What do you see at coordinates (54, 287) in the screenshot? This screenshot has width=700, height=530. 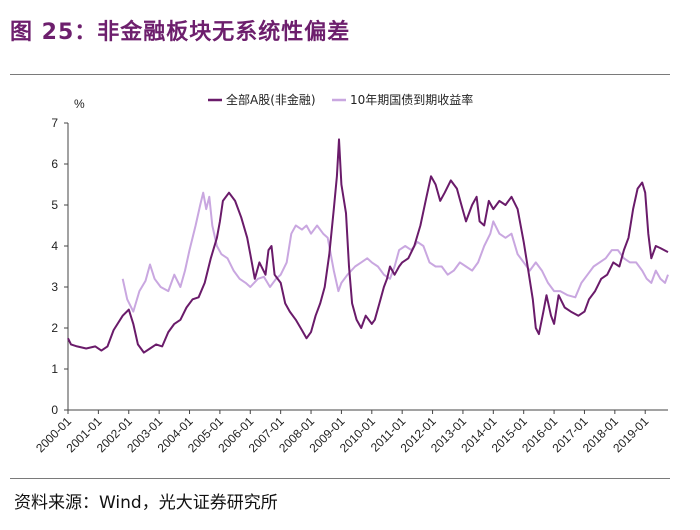 I see `y-tick-label: 3` at bounding box center [54, 287].